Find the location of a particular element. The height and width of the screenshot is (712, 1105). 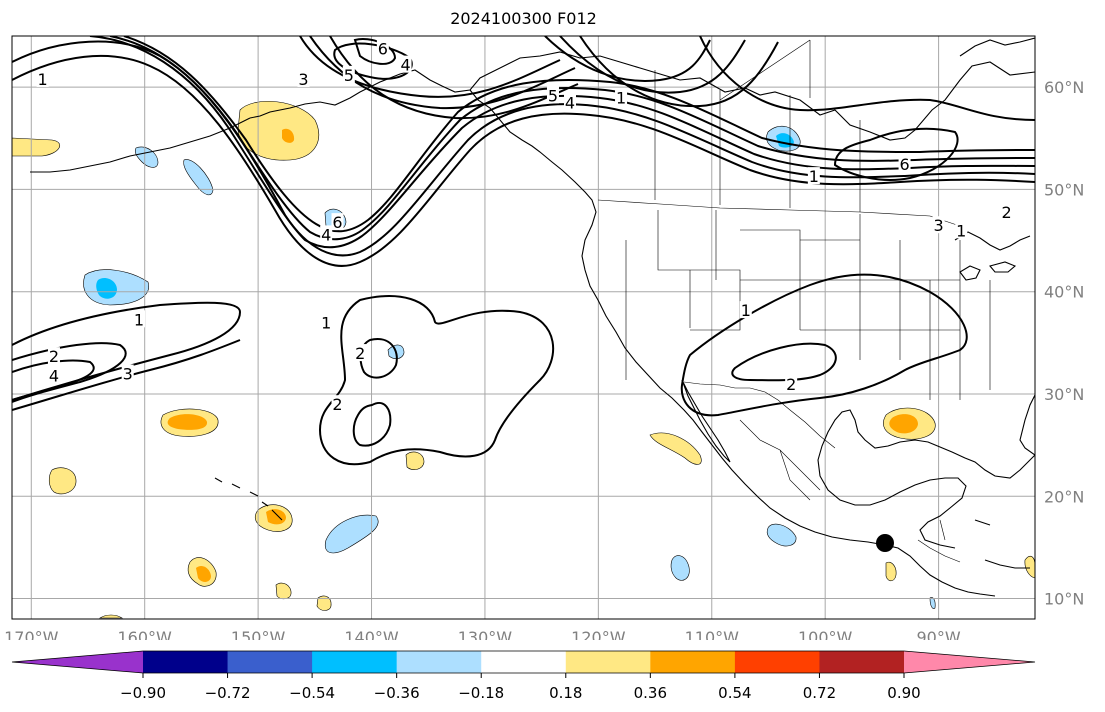

lon-tick-label: 110°W is located at coordinates (712, 634).